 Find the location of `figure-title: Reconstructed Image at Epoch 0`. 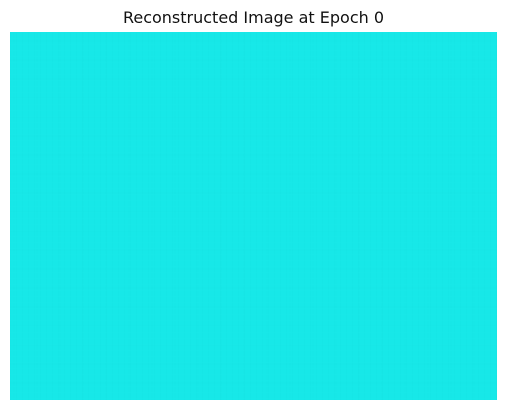

figure-title: Reconstructed Image at Epoch 0 is located at coordinates (253, 17).